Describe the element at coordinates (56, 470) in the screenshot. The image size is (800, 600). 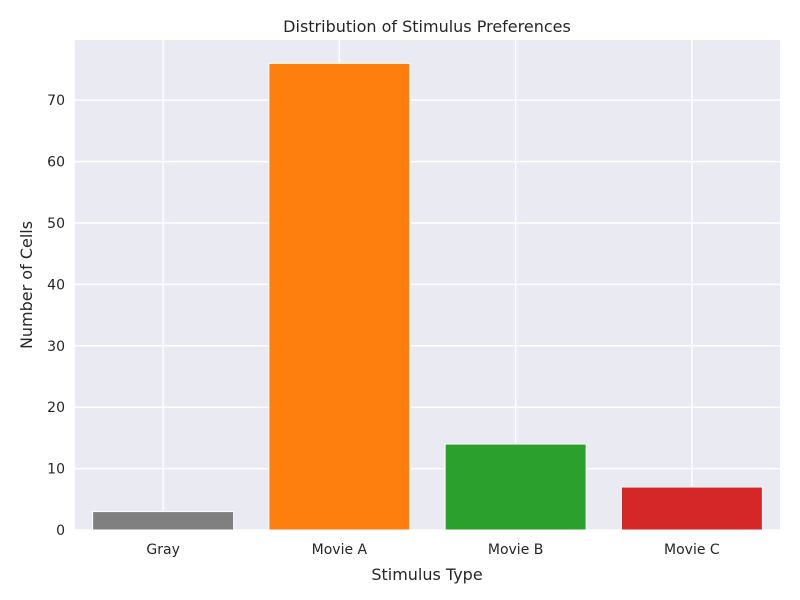
I see `y-tick-label: 10` at that location.